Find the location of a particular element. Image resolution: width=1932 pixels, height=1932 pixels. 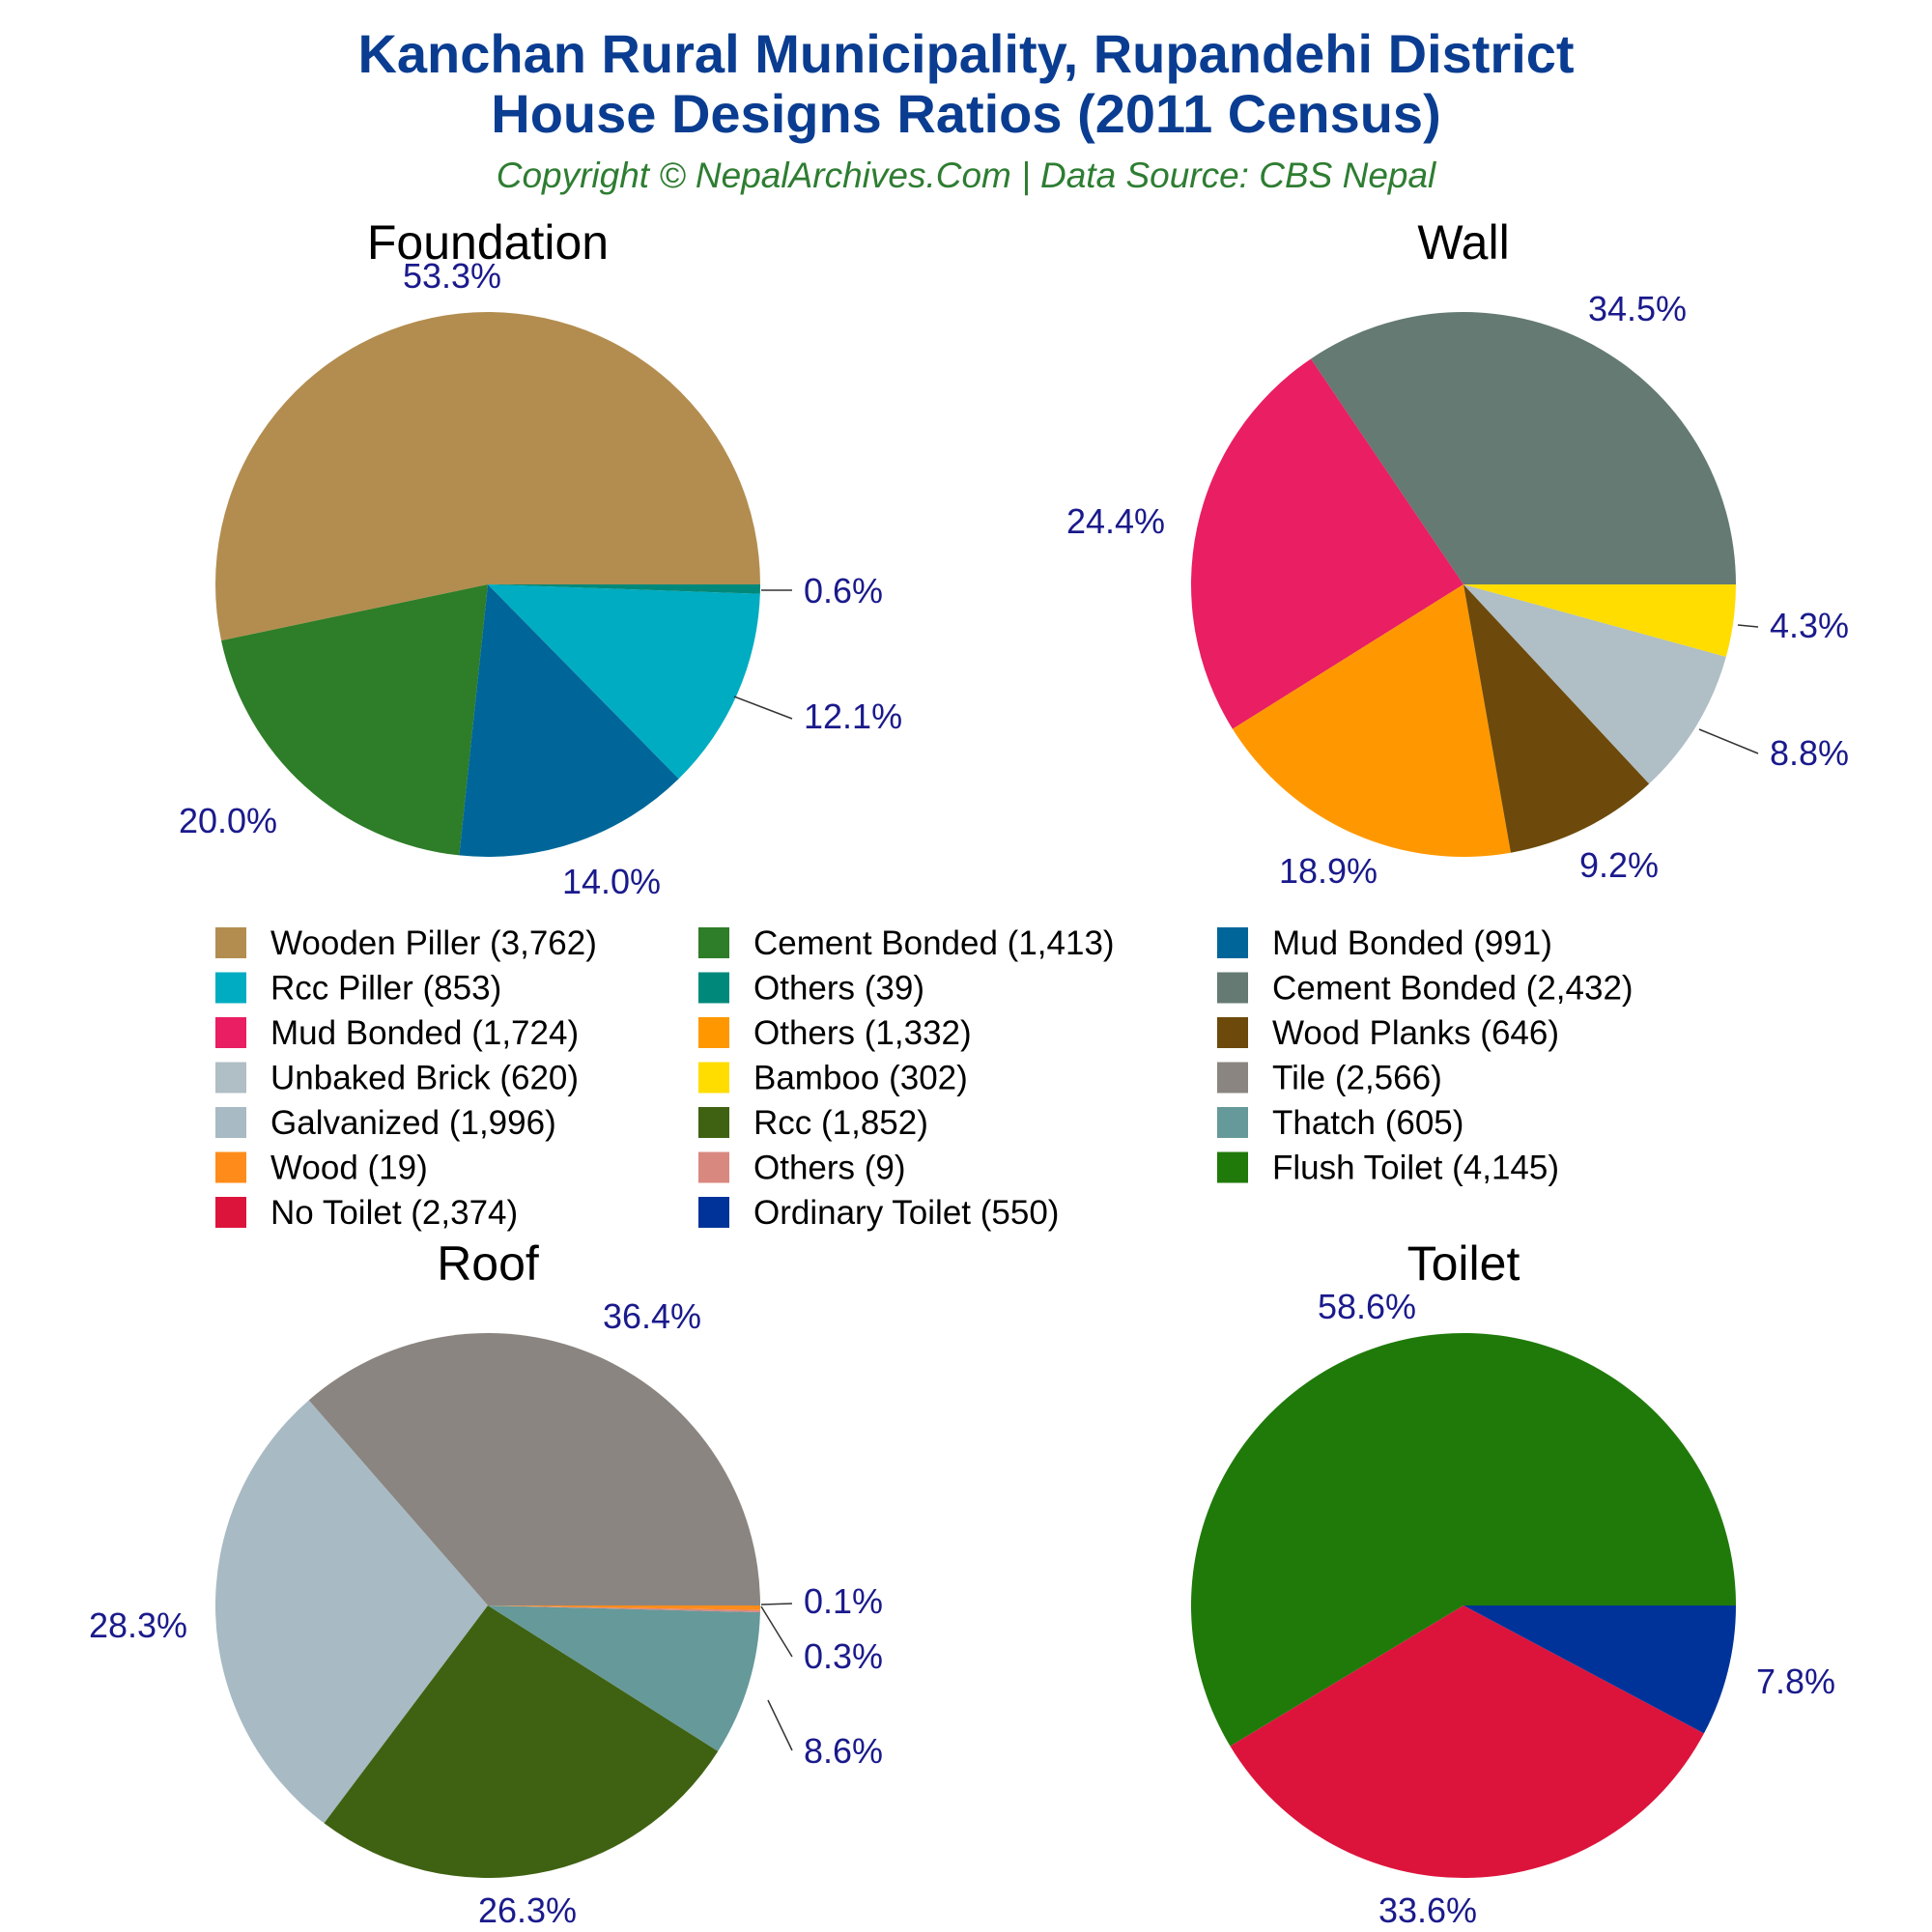

roof-pct-label: 8.6% is located at coordinates (843, 1751).